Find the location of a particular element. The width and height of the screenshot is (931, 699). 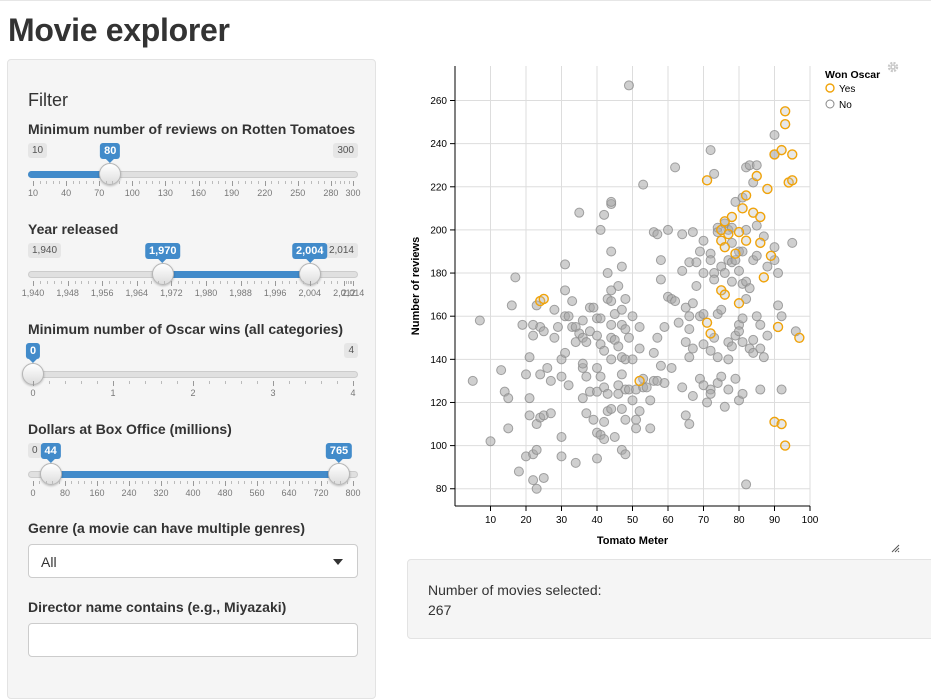

y-tick-label: 200 is located at coordinates (438, 230).